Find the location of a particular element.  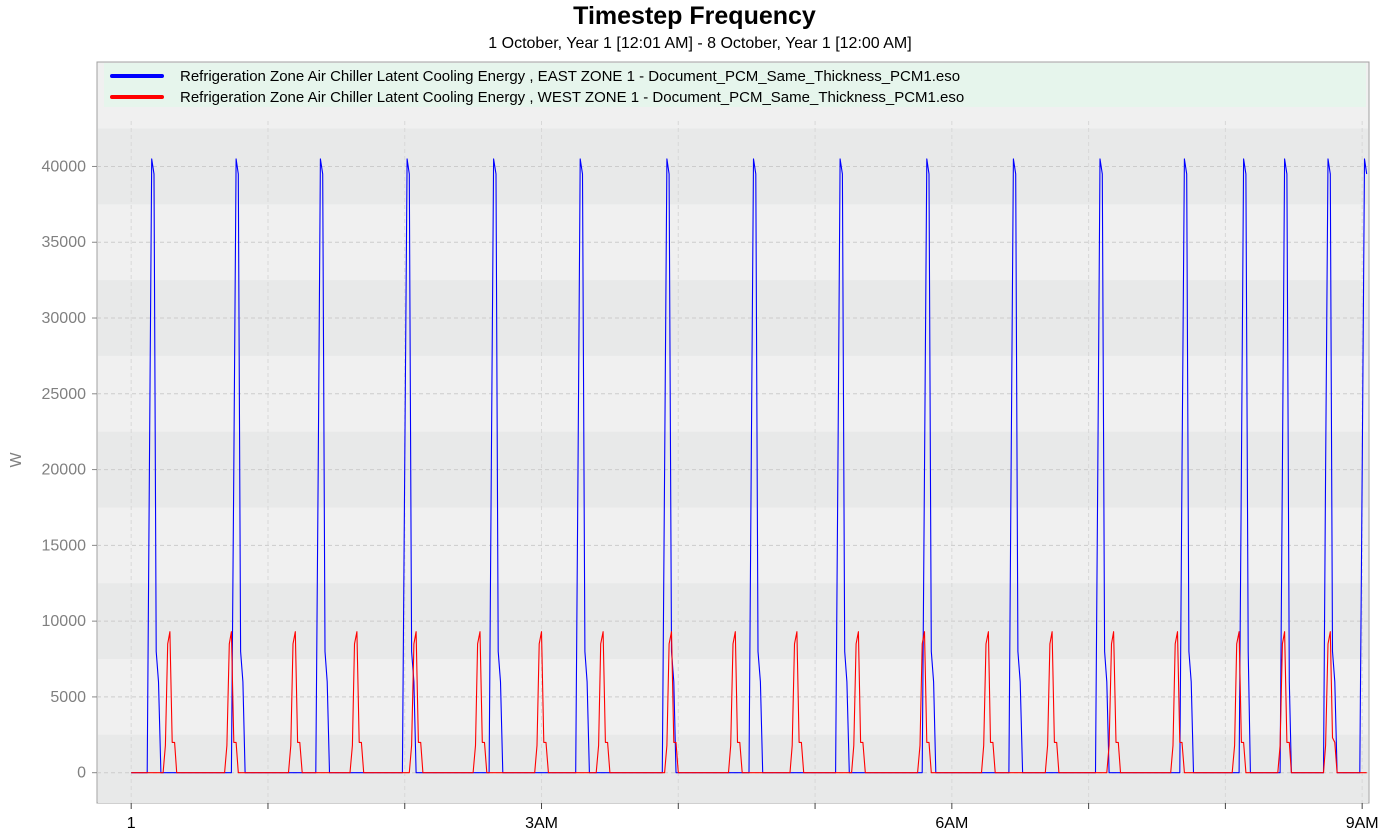

y-tick-label: 5000 is located at coordinates (68, 697).